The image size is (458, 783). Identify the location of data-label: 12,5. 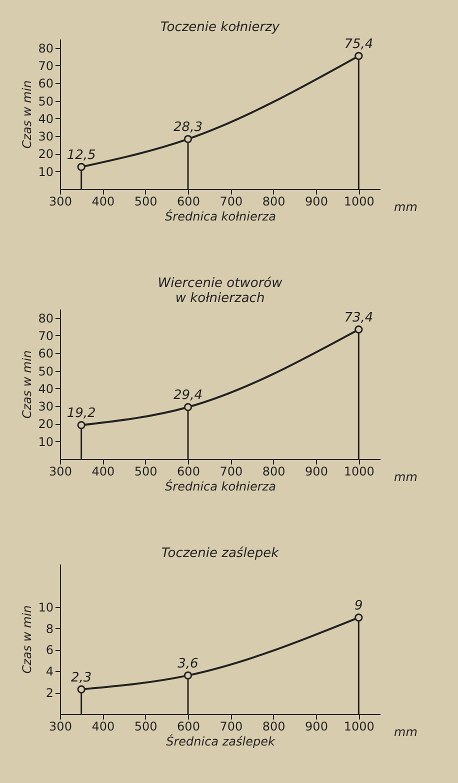
(81, 155).